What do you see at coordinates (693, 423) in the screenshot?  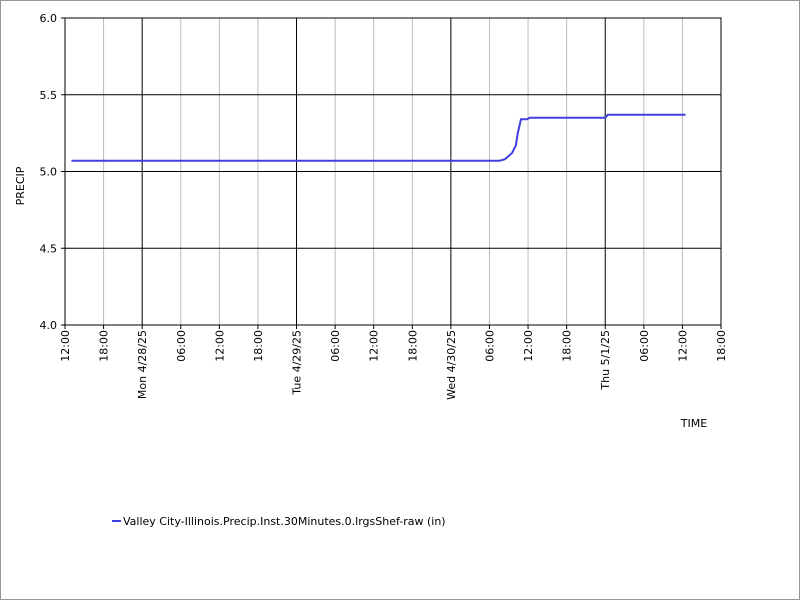 I see `x-axis-title: TIME` at bounding box center [693, 423].